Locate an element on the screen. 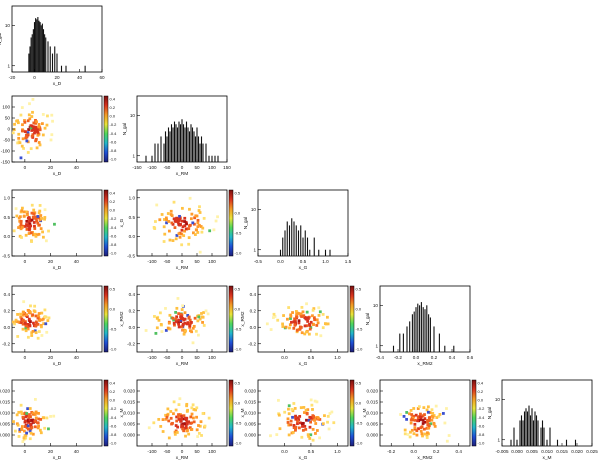  colorbar-tick-label: -1.0 is located at coordinates (360, 443).